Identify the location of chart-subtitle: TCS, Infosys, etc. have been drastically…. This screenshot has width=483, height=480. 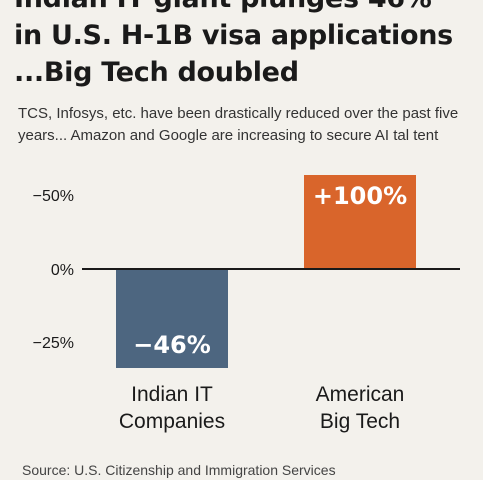
(238, 124).